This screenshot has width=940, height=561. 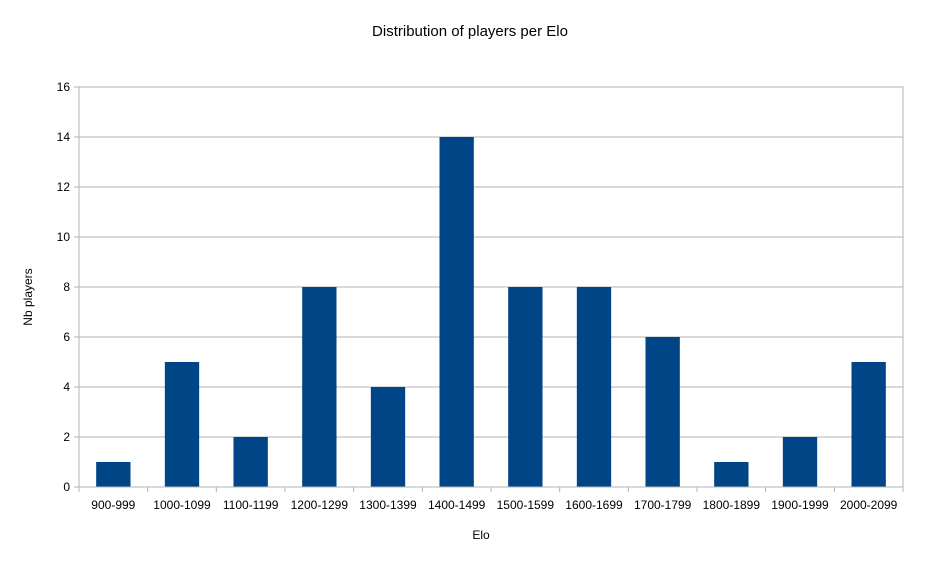 I want to click on y-tick-label: 6, so click(x=66, y=337).